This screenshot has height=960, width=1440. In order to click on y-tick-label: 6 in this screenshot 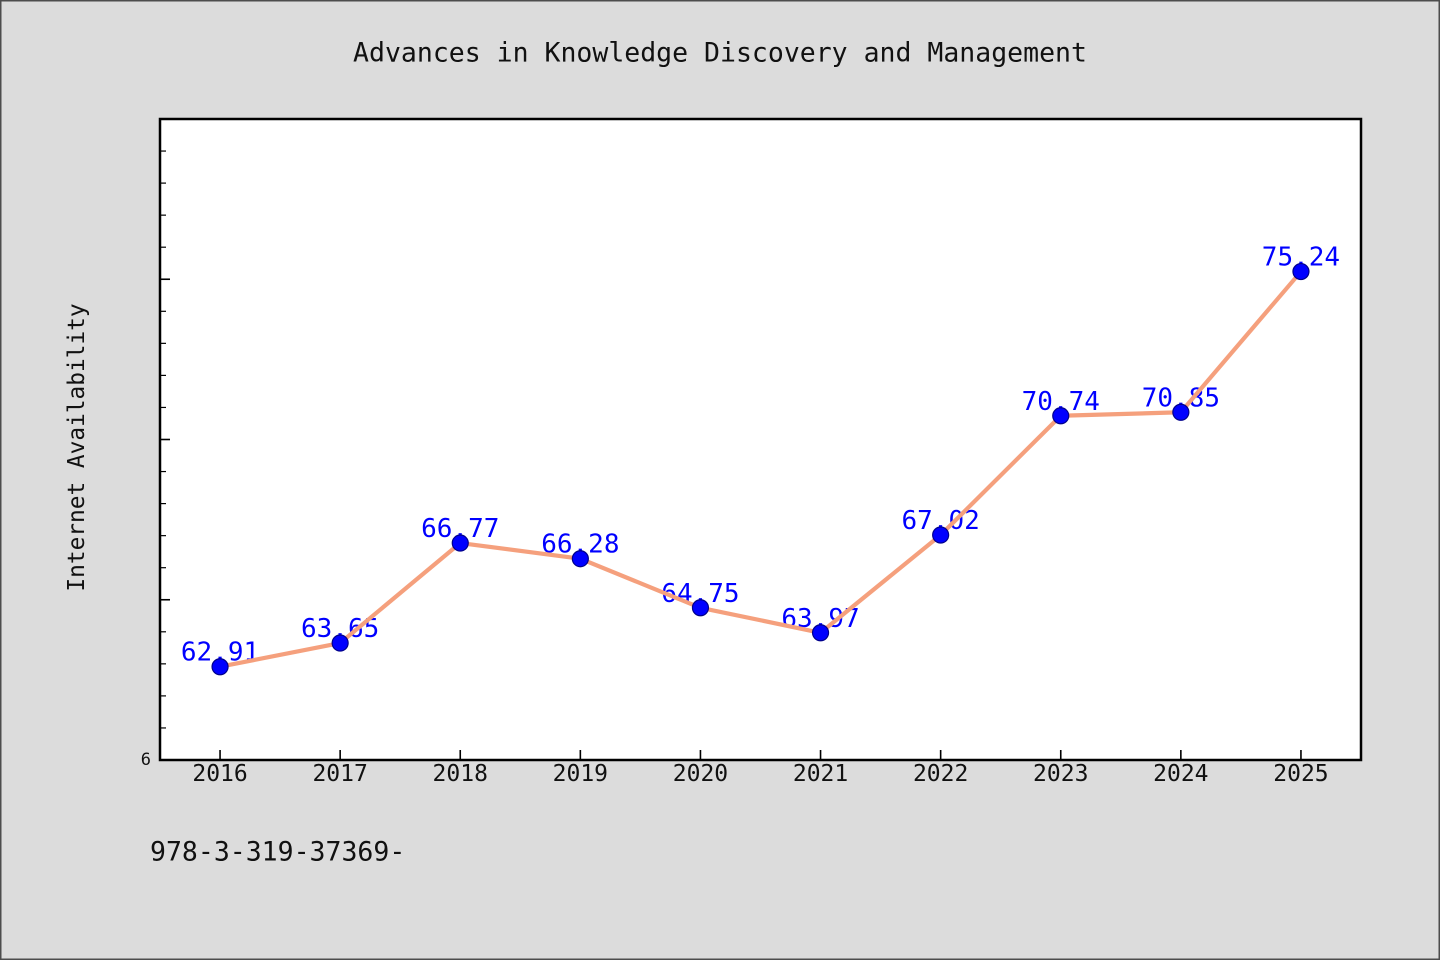, I will do `click(146, 760)`.